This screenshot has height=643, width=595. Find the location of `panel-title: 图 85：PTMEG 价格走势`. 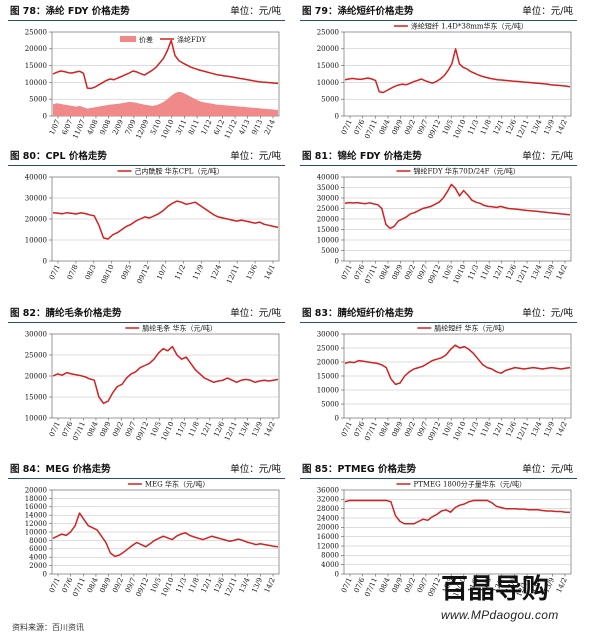

panel-title: 图 85：PTMEG 价格走势 is located at coordinates (359, 469).